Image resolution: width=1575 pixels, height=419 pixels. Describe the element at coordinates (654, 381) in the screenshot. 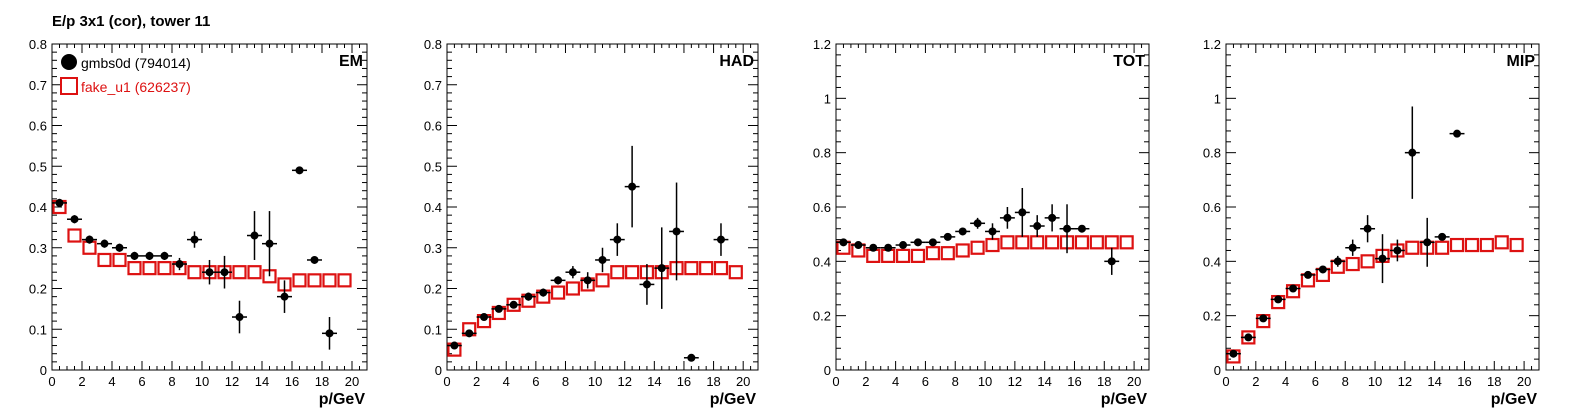

I see `x-tick-label: 14` at that location.